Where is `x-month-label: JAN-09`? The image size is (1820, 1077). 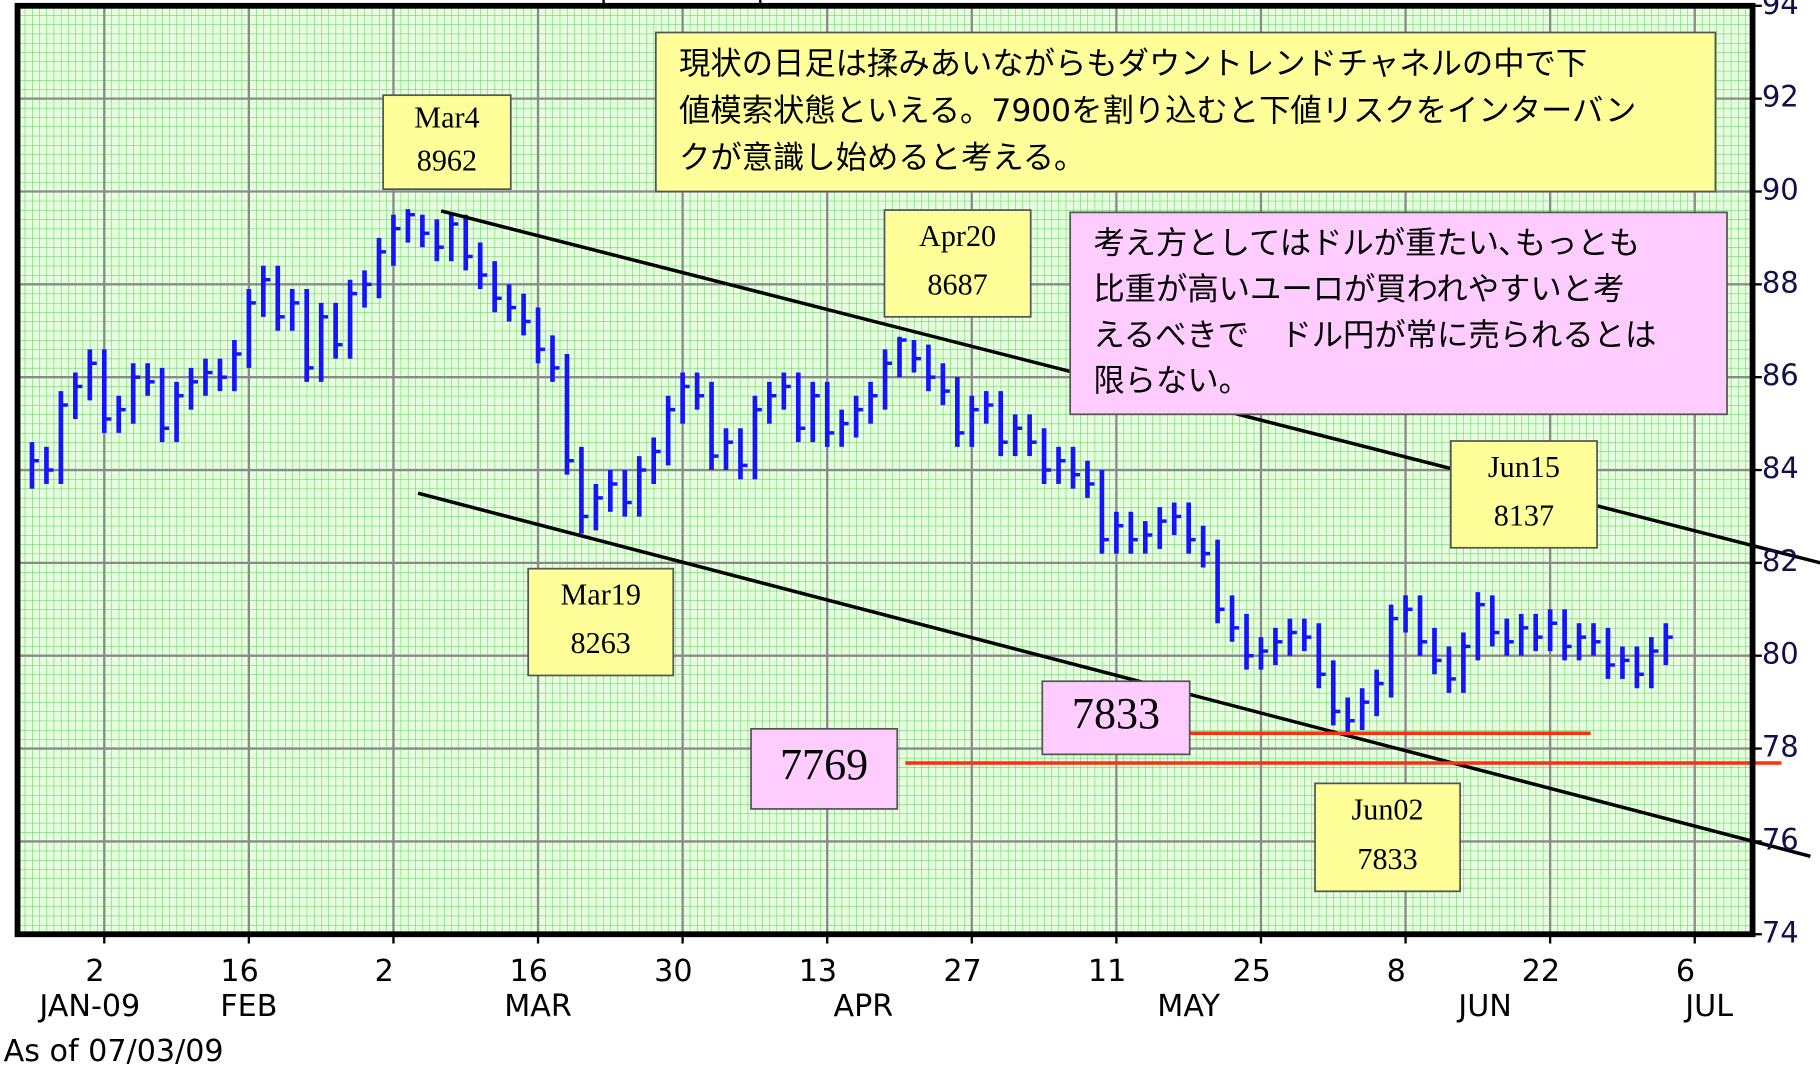 x-month-label: JAN-09 is located at coordinates (88, 1006).